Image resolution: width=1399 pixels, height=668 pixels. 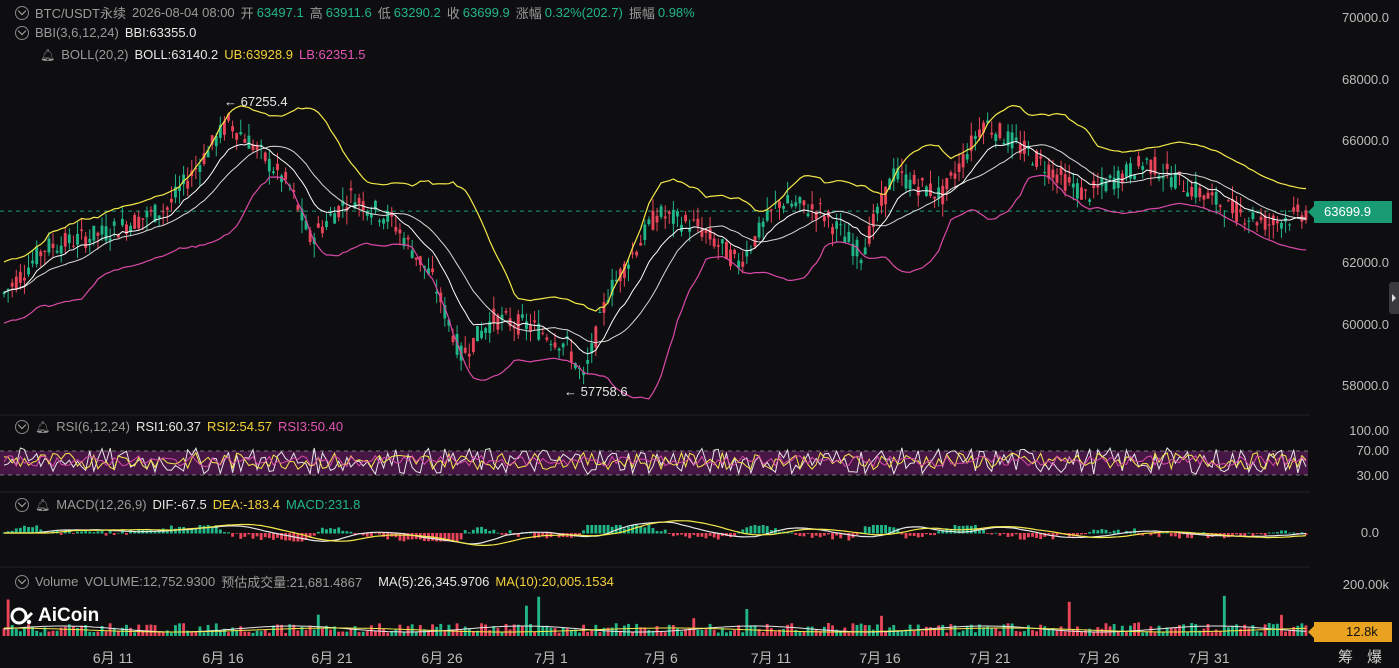 What do you see at coordinates (1346, 657) in the screenshot?
I see `chip-distribution-button: 筹` at bounding box center [1346, 657].